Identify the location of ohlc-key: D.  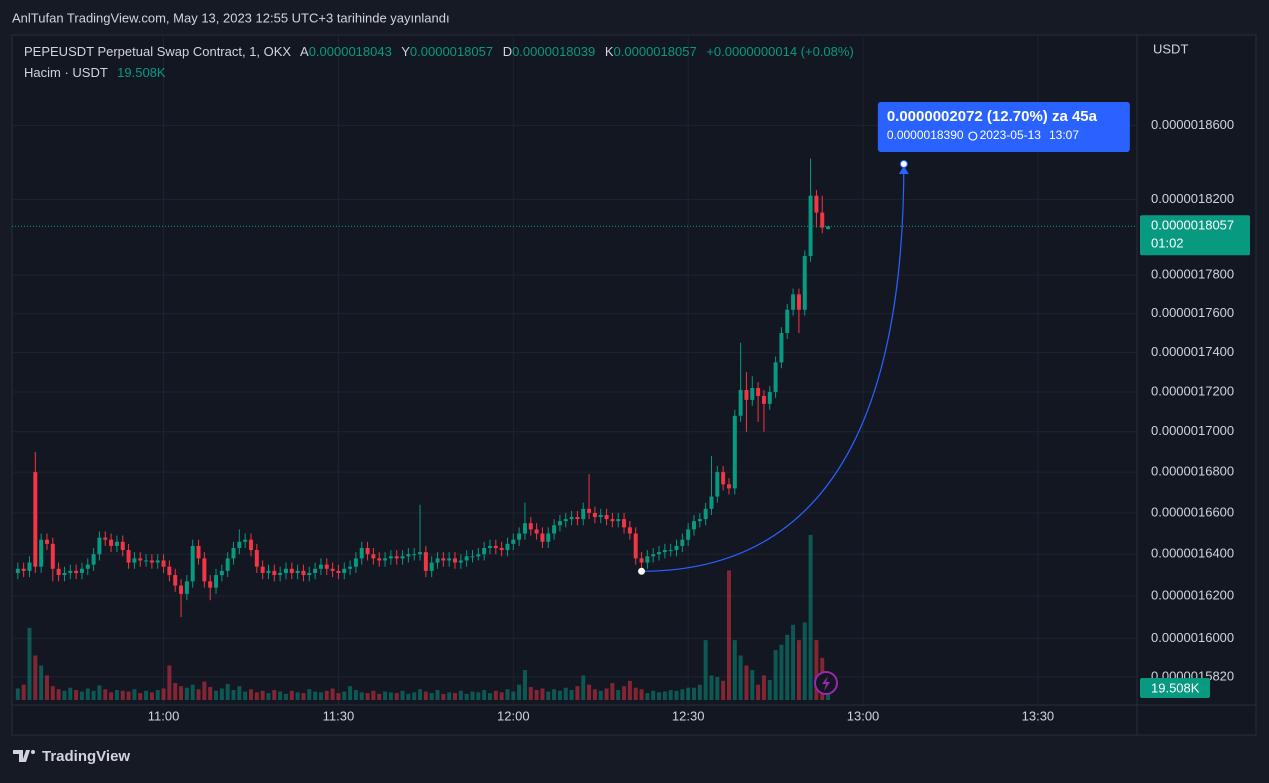
(507, 51).